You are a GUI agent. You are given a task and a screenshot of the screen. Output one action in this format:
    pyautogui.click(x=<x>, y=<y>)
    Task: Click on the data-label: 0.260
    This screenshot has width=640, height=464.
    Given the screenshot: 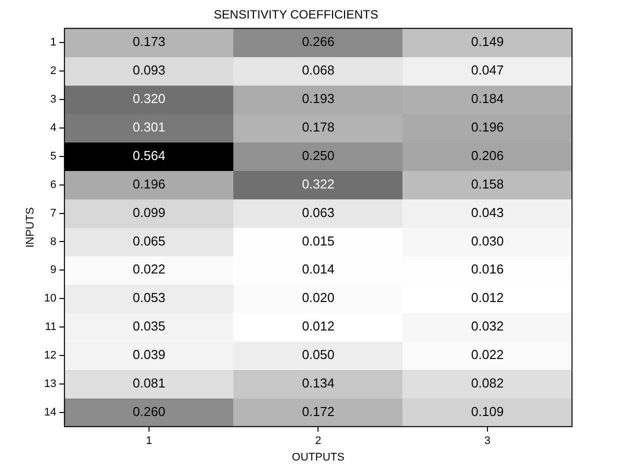 What is the action you would take?
    pyautogui.click(x=149, y=411)
    